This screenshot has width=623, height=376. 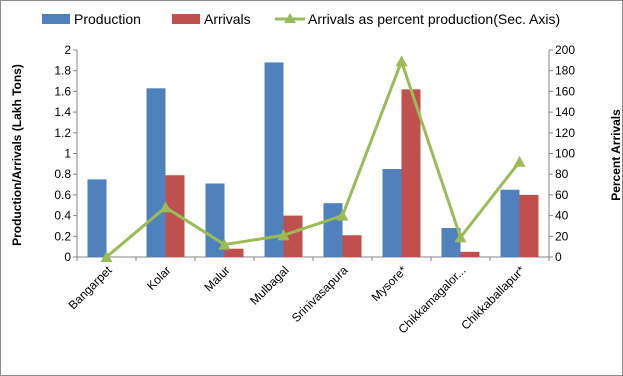 What do you see at coordinates (67, 50) in the screenshot?
I see `y-tick-label: 2` at bounding box center [67, 50].